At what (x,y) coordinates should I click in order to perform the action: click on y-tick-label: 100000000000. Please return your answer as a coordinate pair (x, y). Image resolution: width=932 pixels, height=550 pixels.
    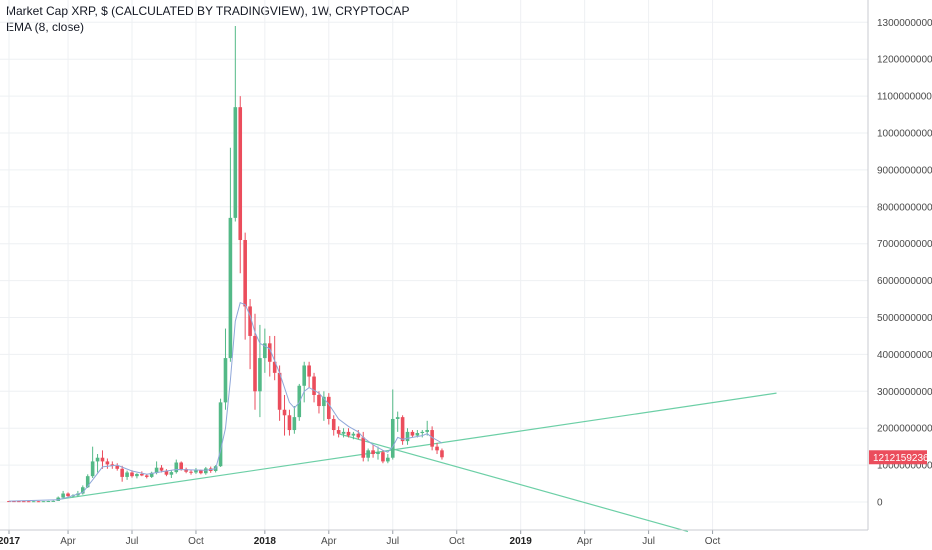
    Looking at the image, I should click on (904, 134).